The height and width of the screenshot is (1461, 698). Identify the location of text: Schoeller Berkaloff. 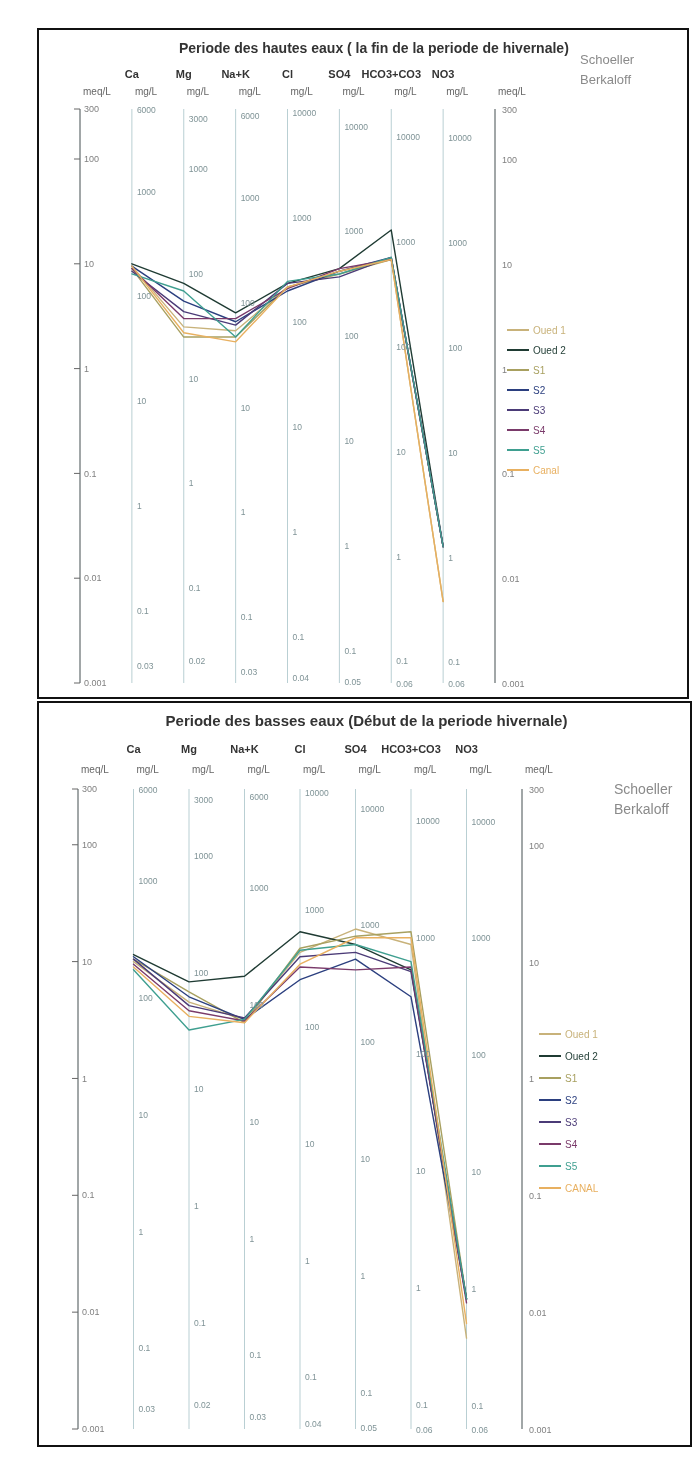
(608, 70).